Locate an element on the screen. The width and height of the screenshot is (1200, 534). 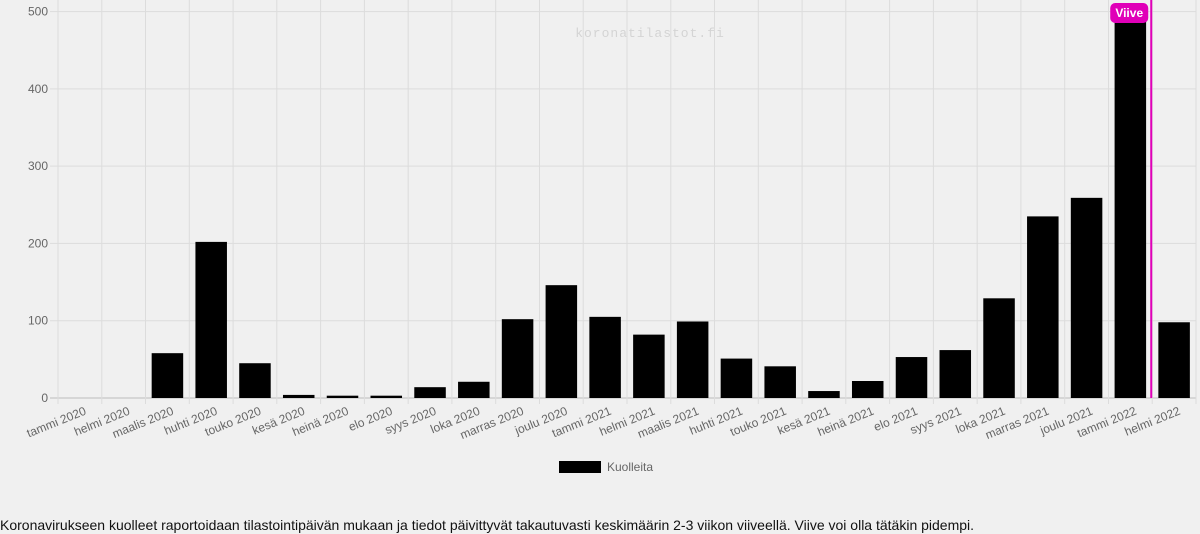
legend: Kuolleita is located at coordinates (606, 467).